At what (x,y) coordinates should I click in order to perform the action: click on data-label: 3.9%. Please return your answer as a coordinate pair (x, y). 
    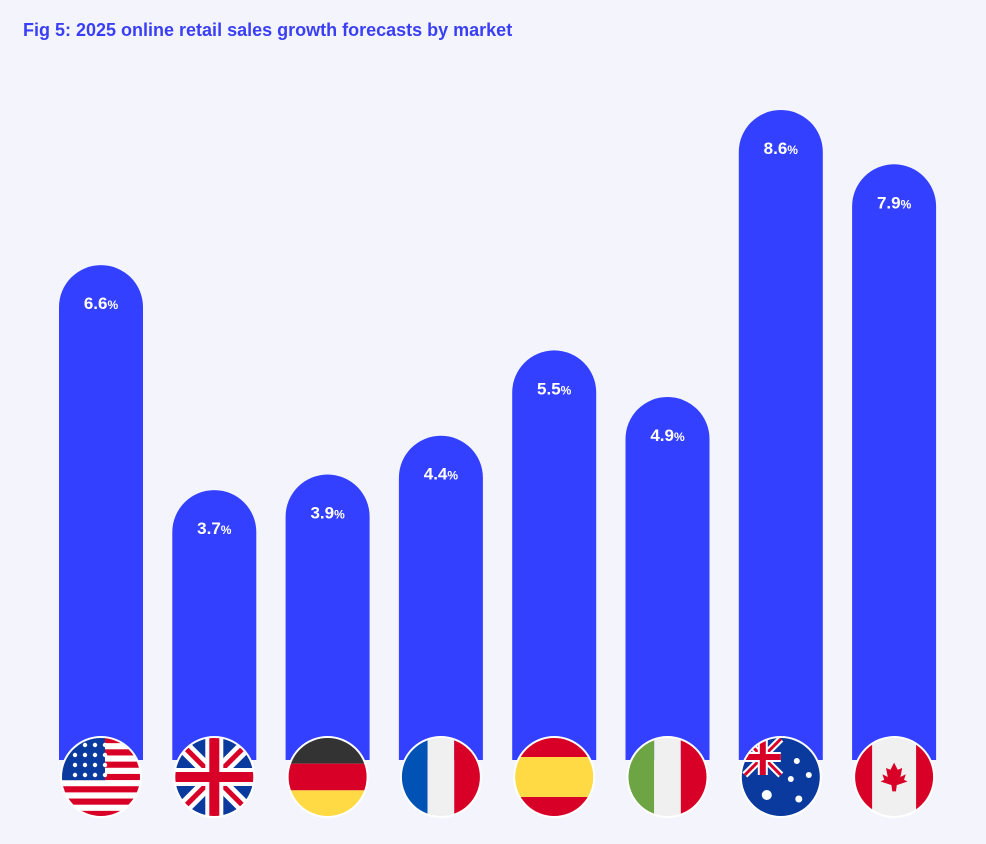
    Looking at the image, I should click on (327, 513).